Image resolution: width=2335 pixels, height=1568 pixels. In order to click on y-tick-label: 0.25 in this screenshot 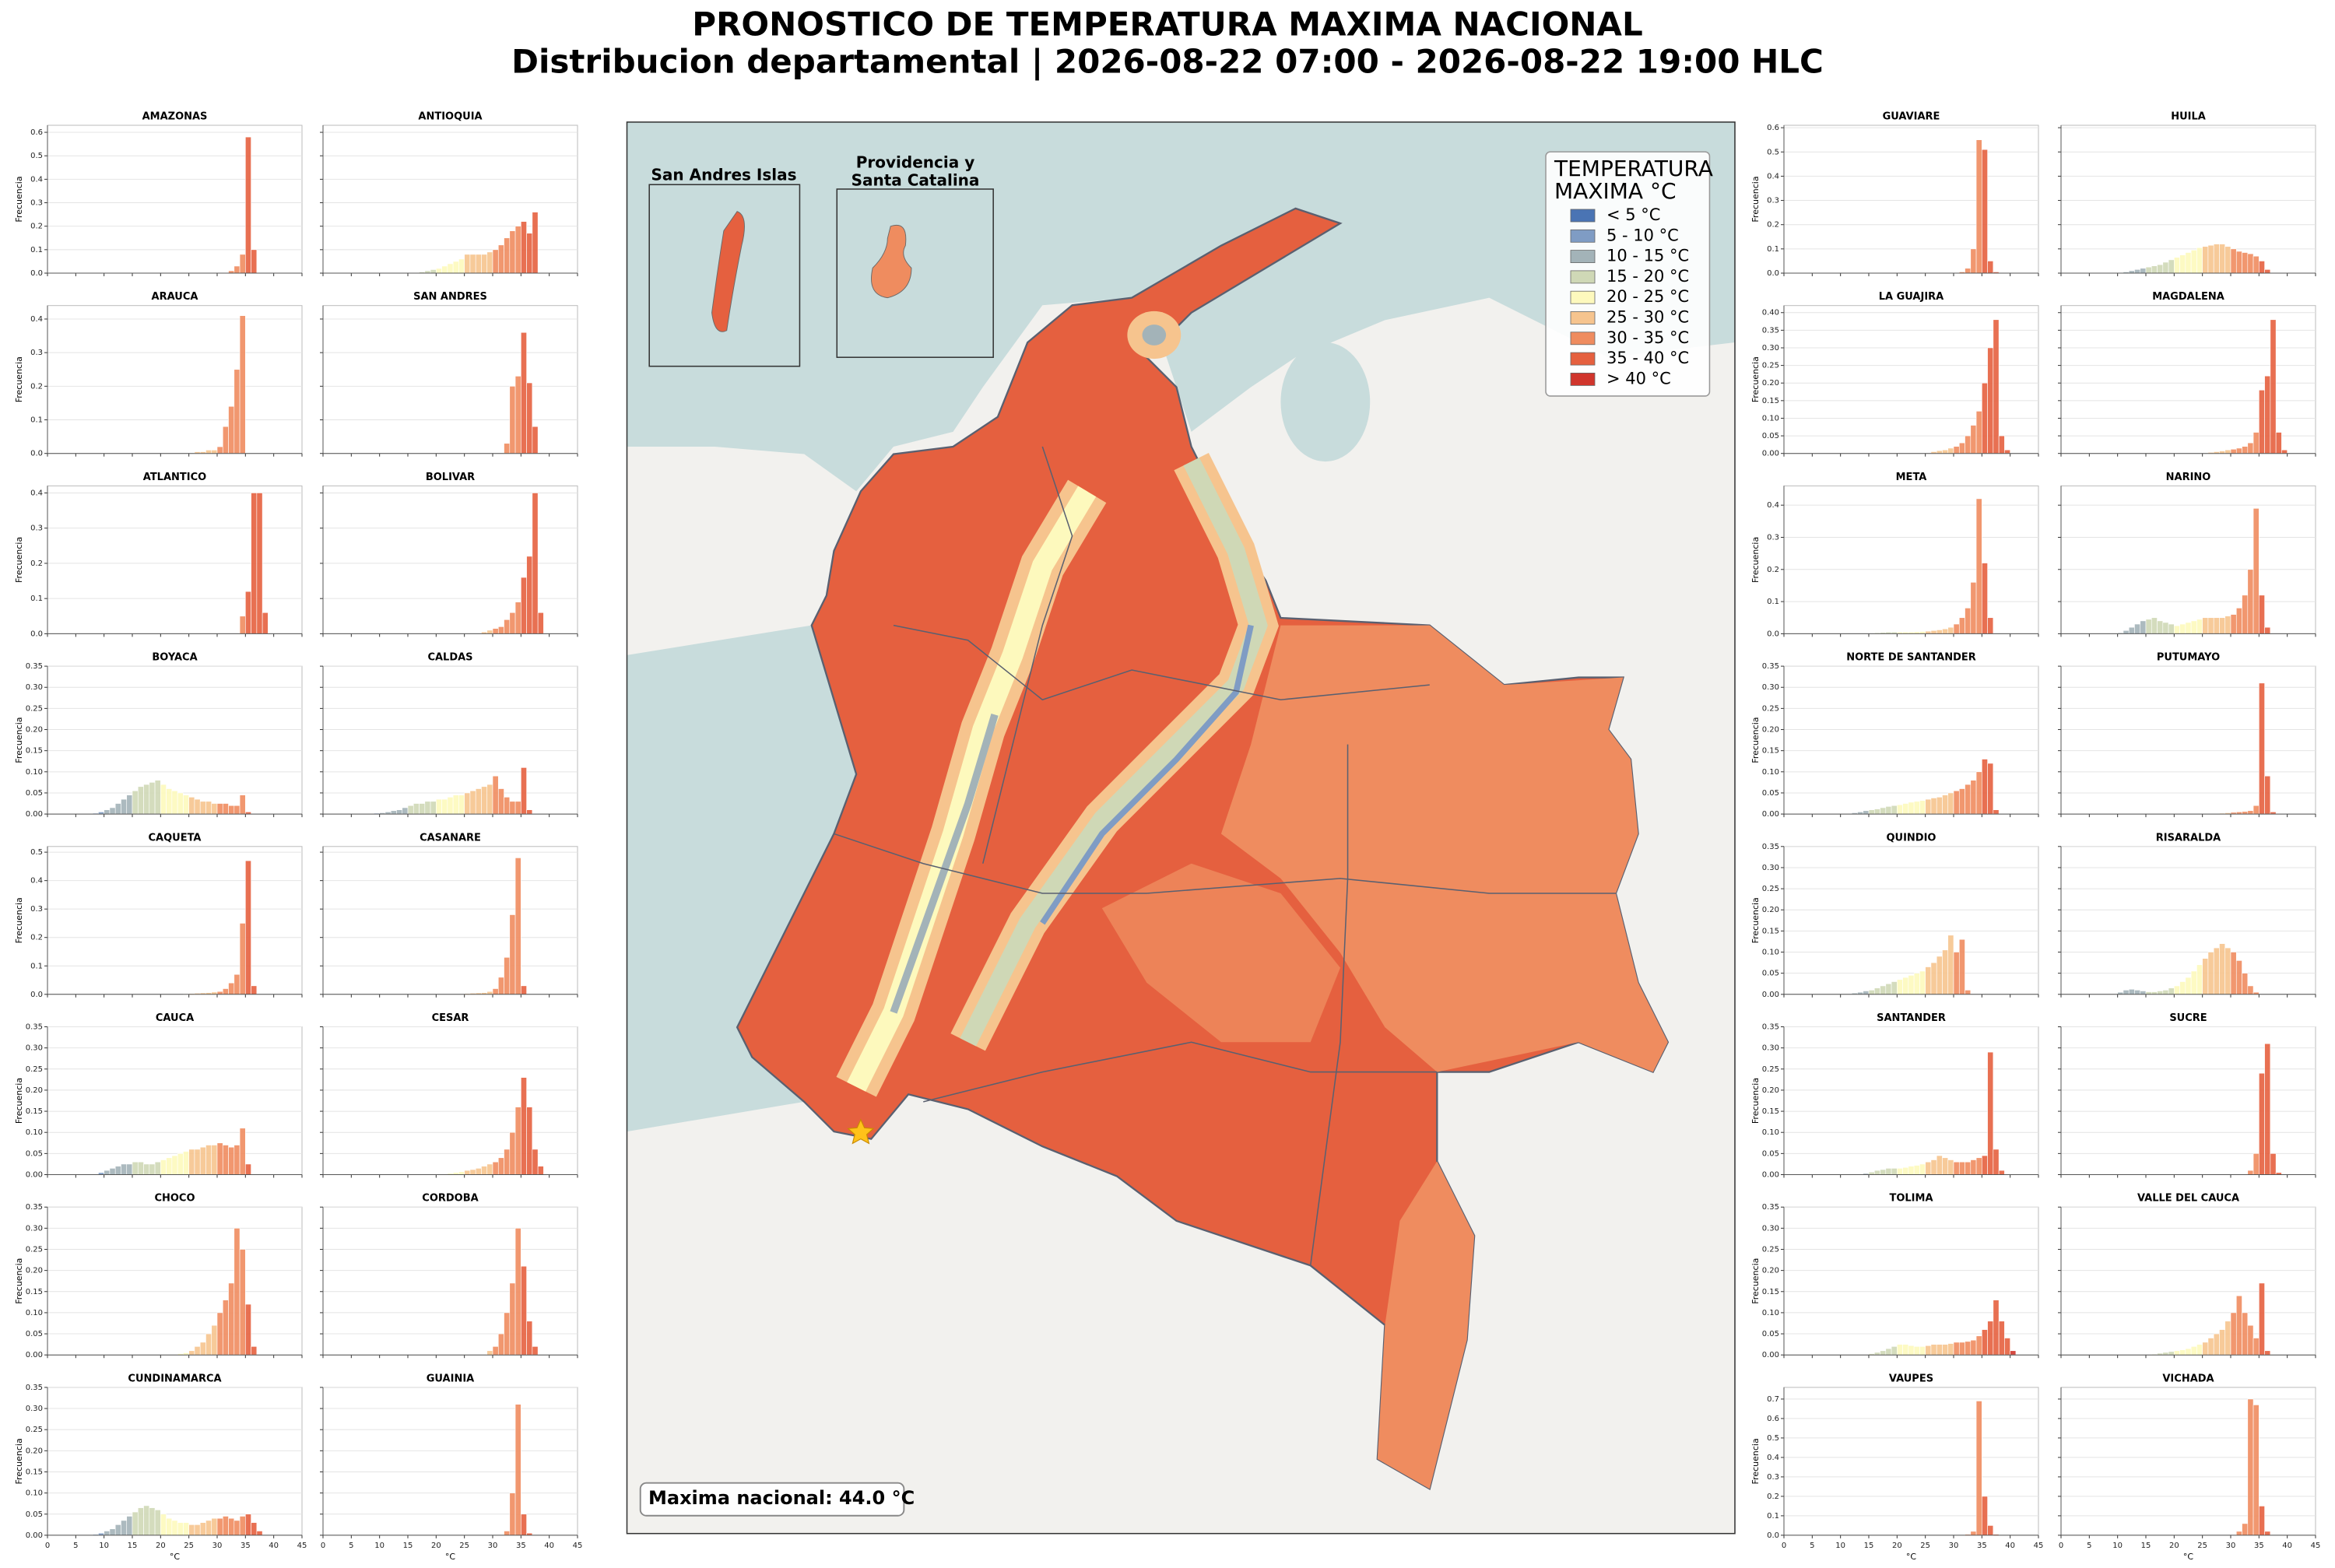, I will do `click(1770, 708)`.